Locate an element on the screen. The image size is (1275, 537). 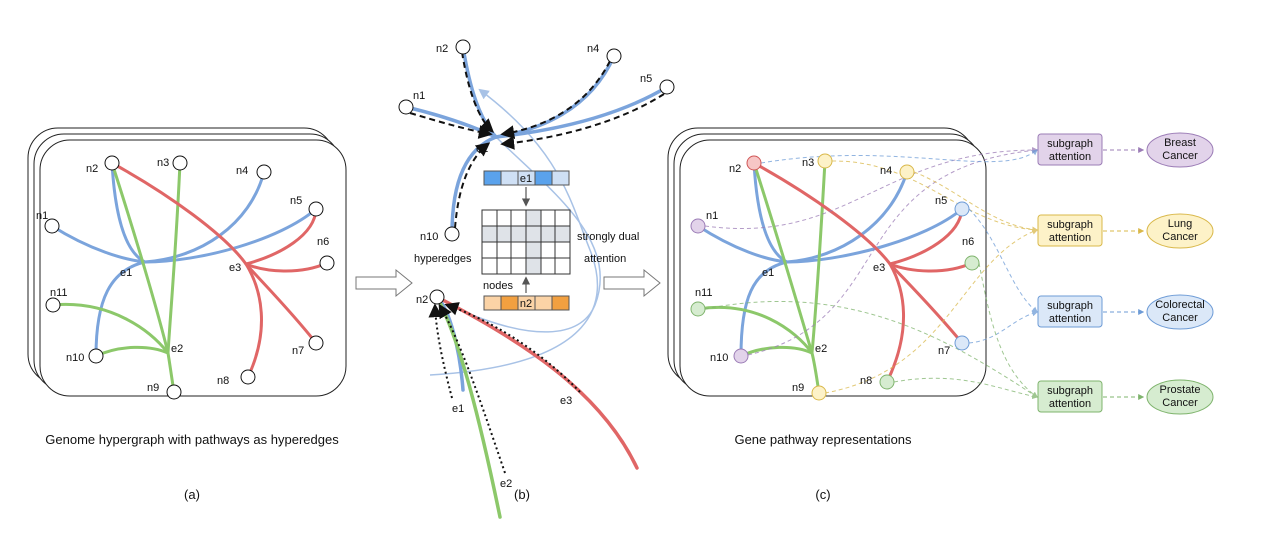
node-n6 is located at coordinates (327, 263).